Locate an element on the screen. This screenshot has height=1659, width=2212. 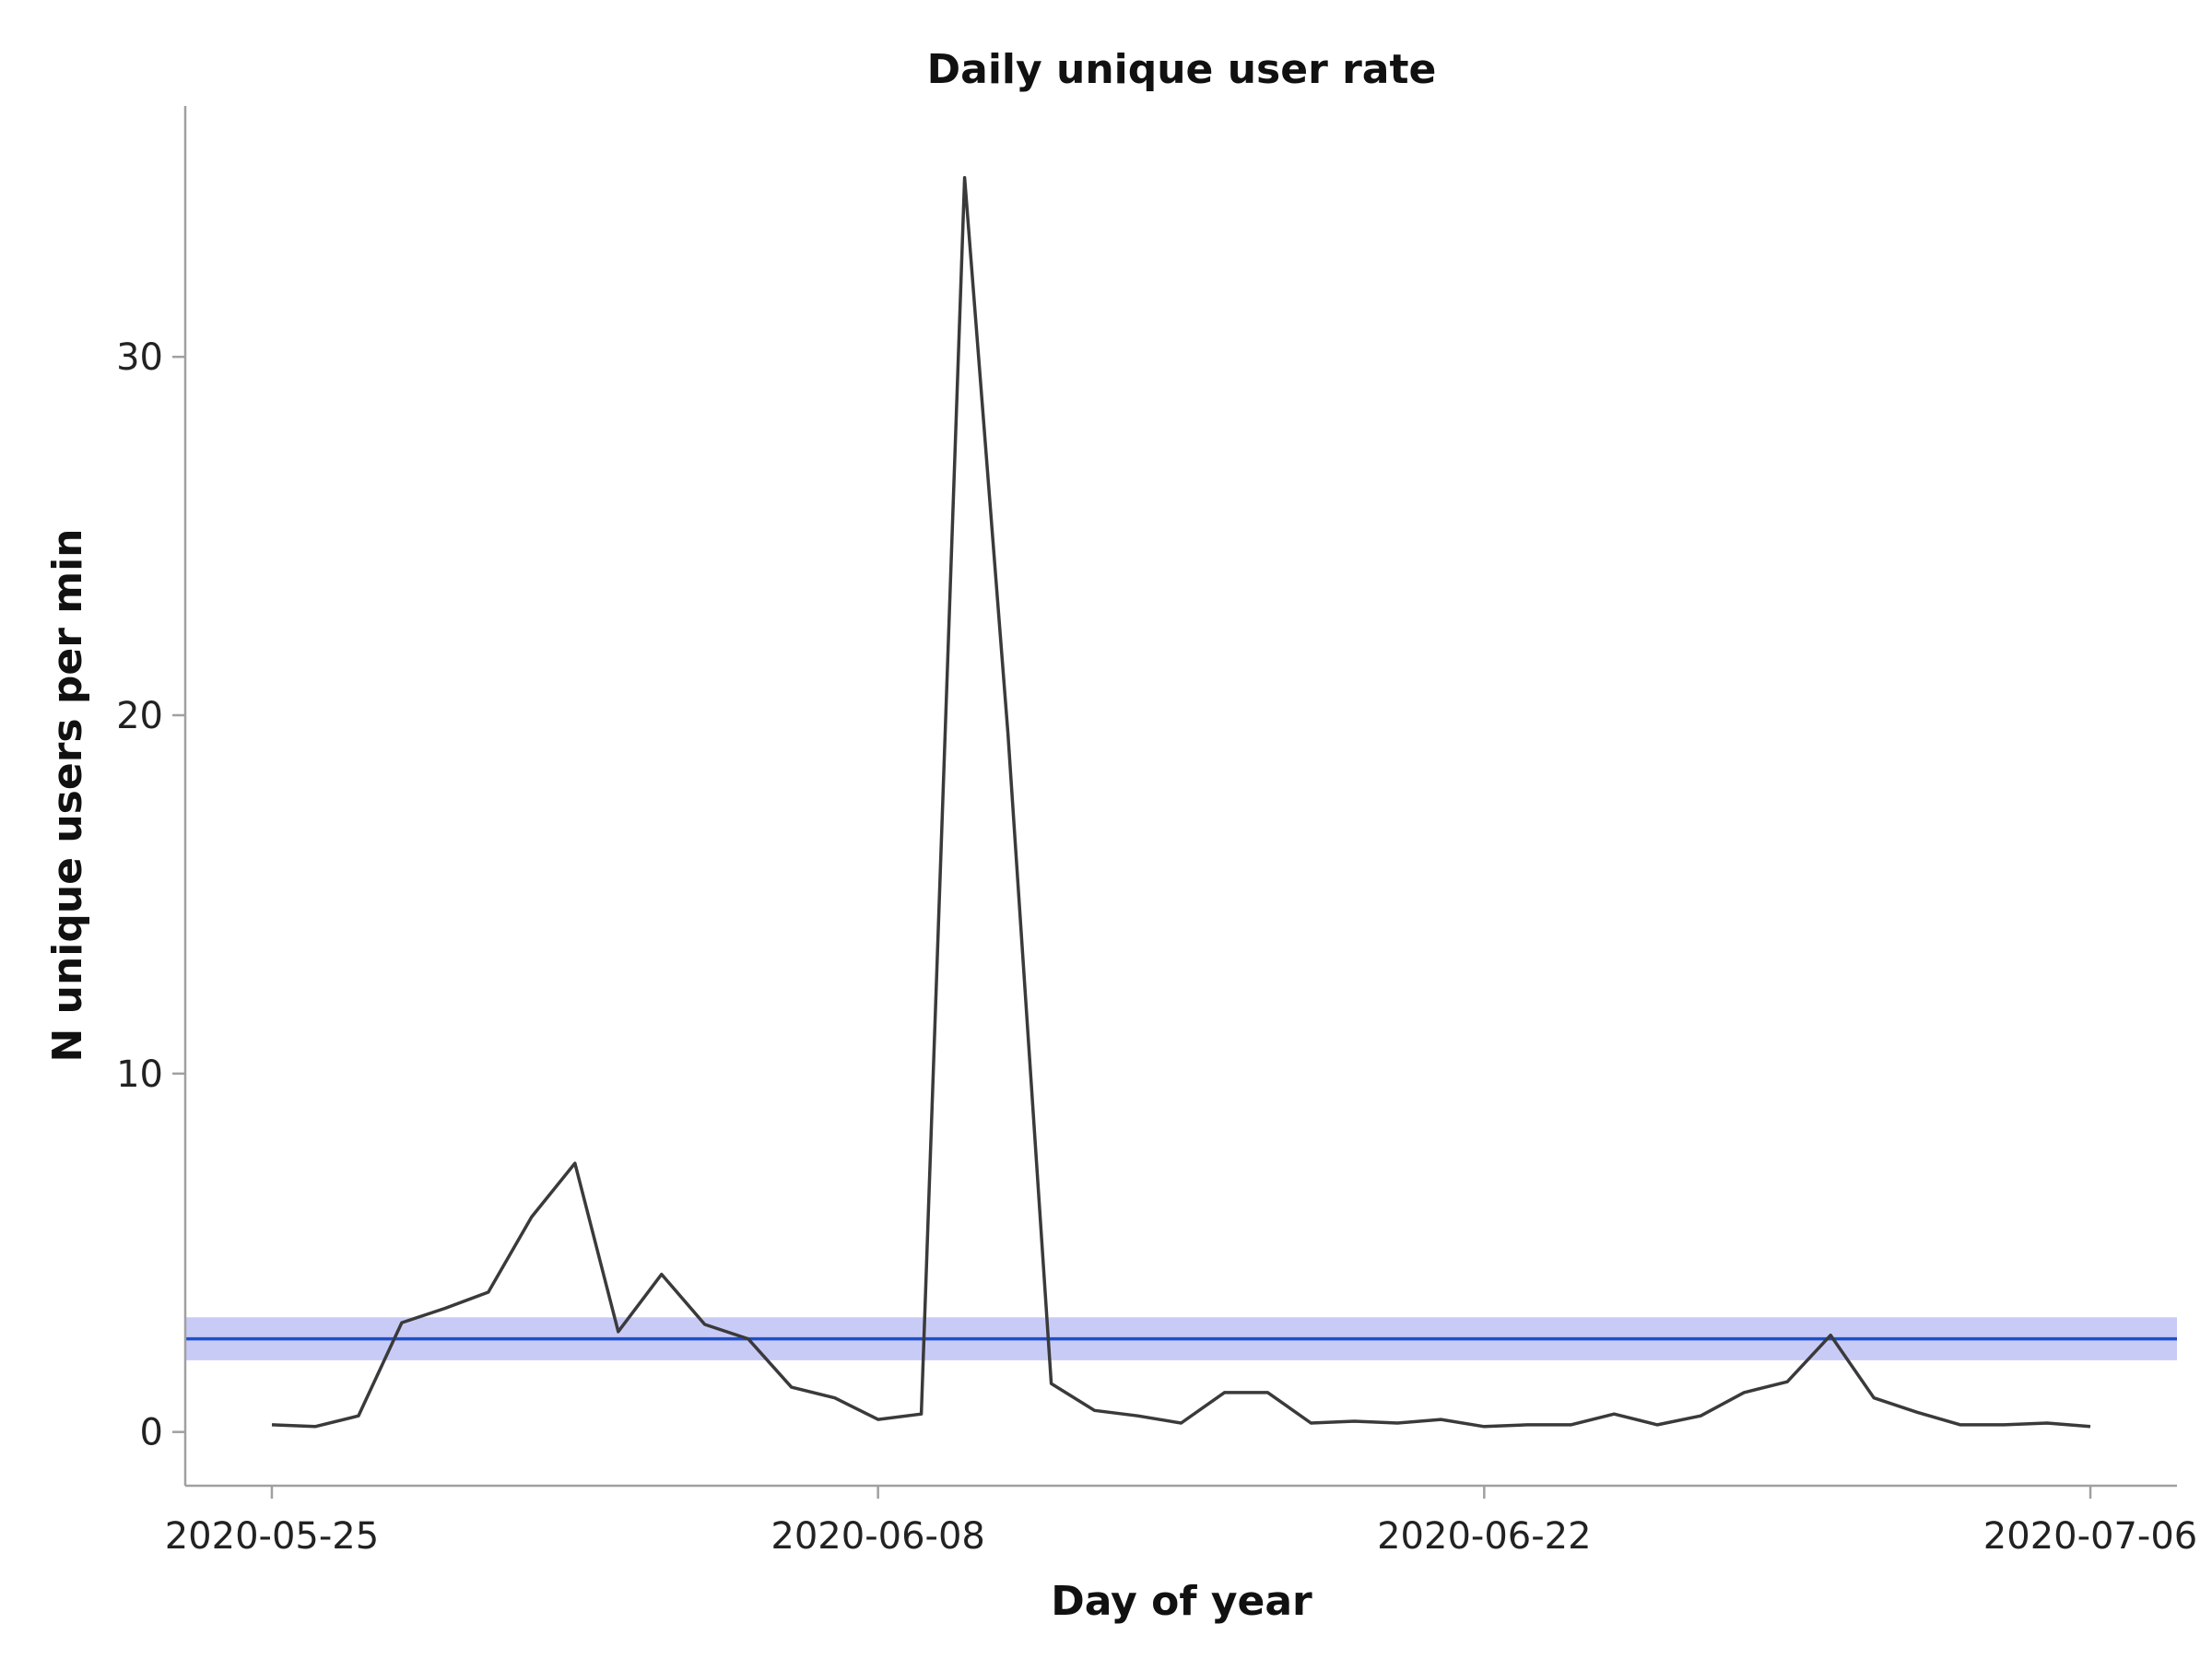
x-tick-label: 2020-05-25 is located at coordinates (272, 1536).